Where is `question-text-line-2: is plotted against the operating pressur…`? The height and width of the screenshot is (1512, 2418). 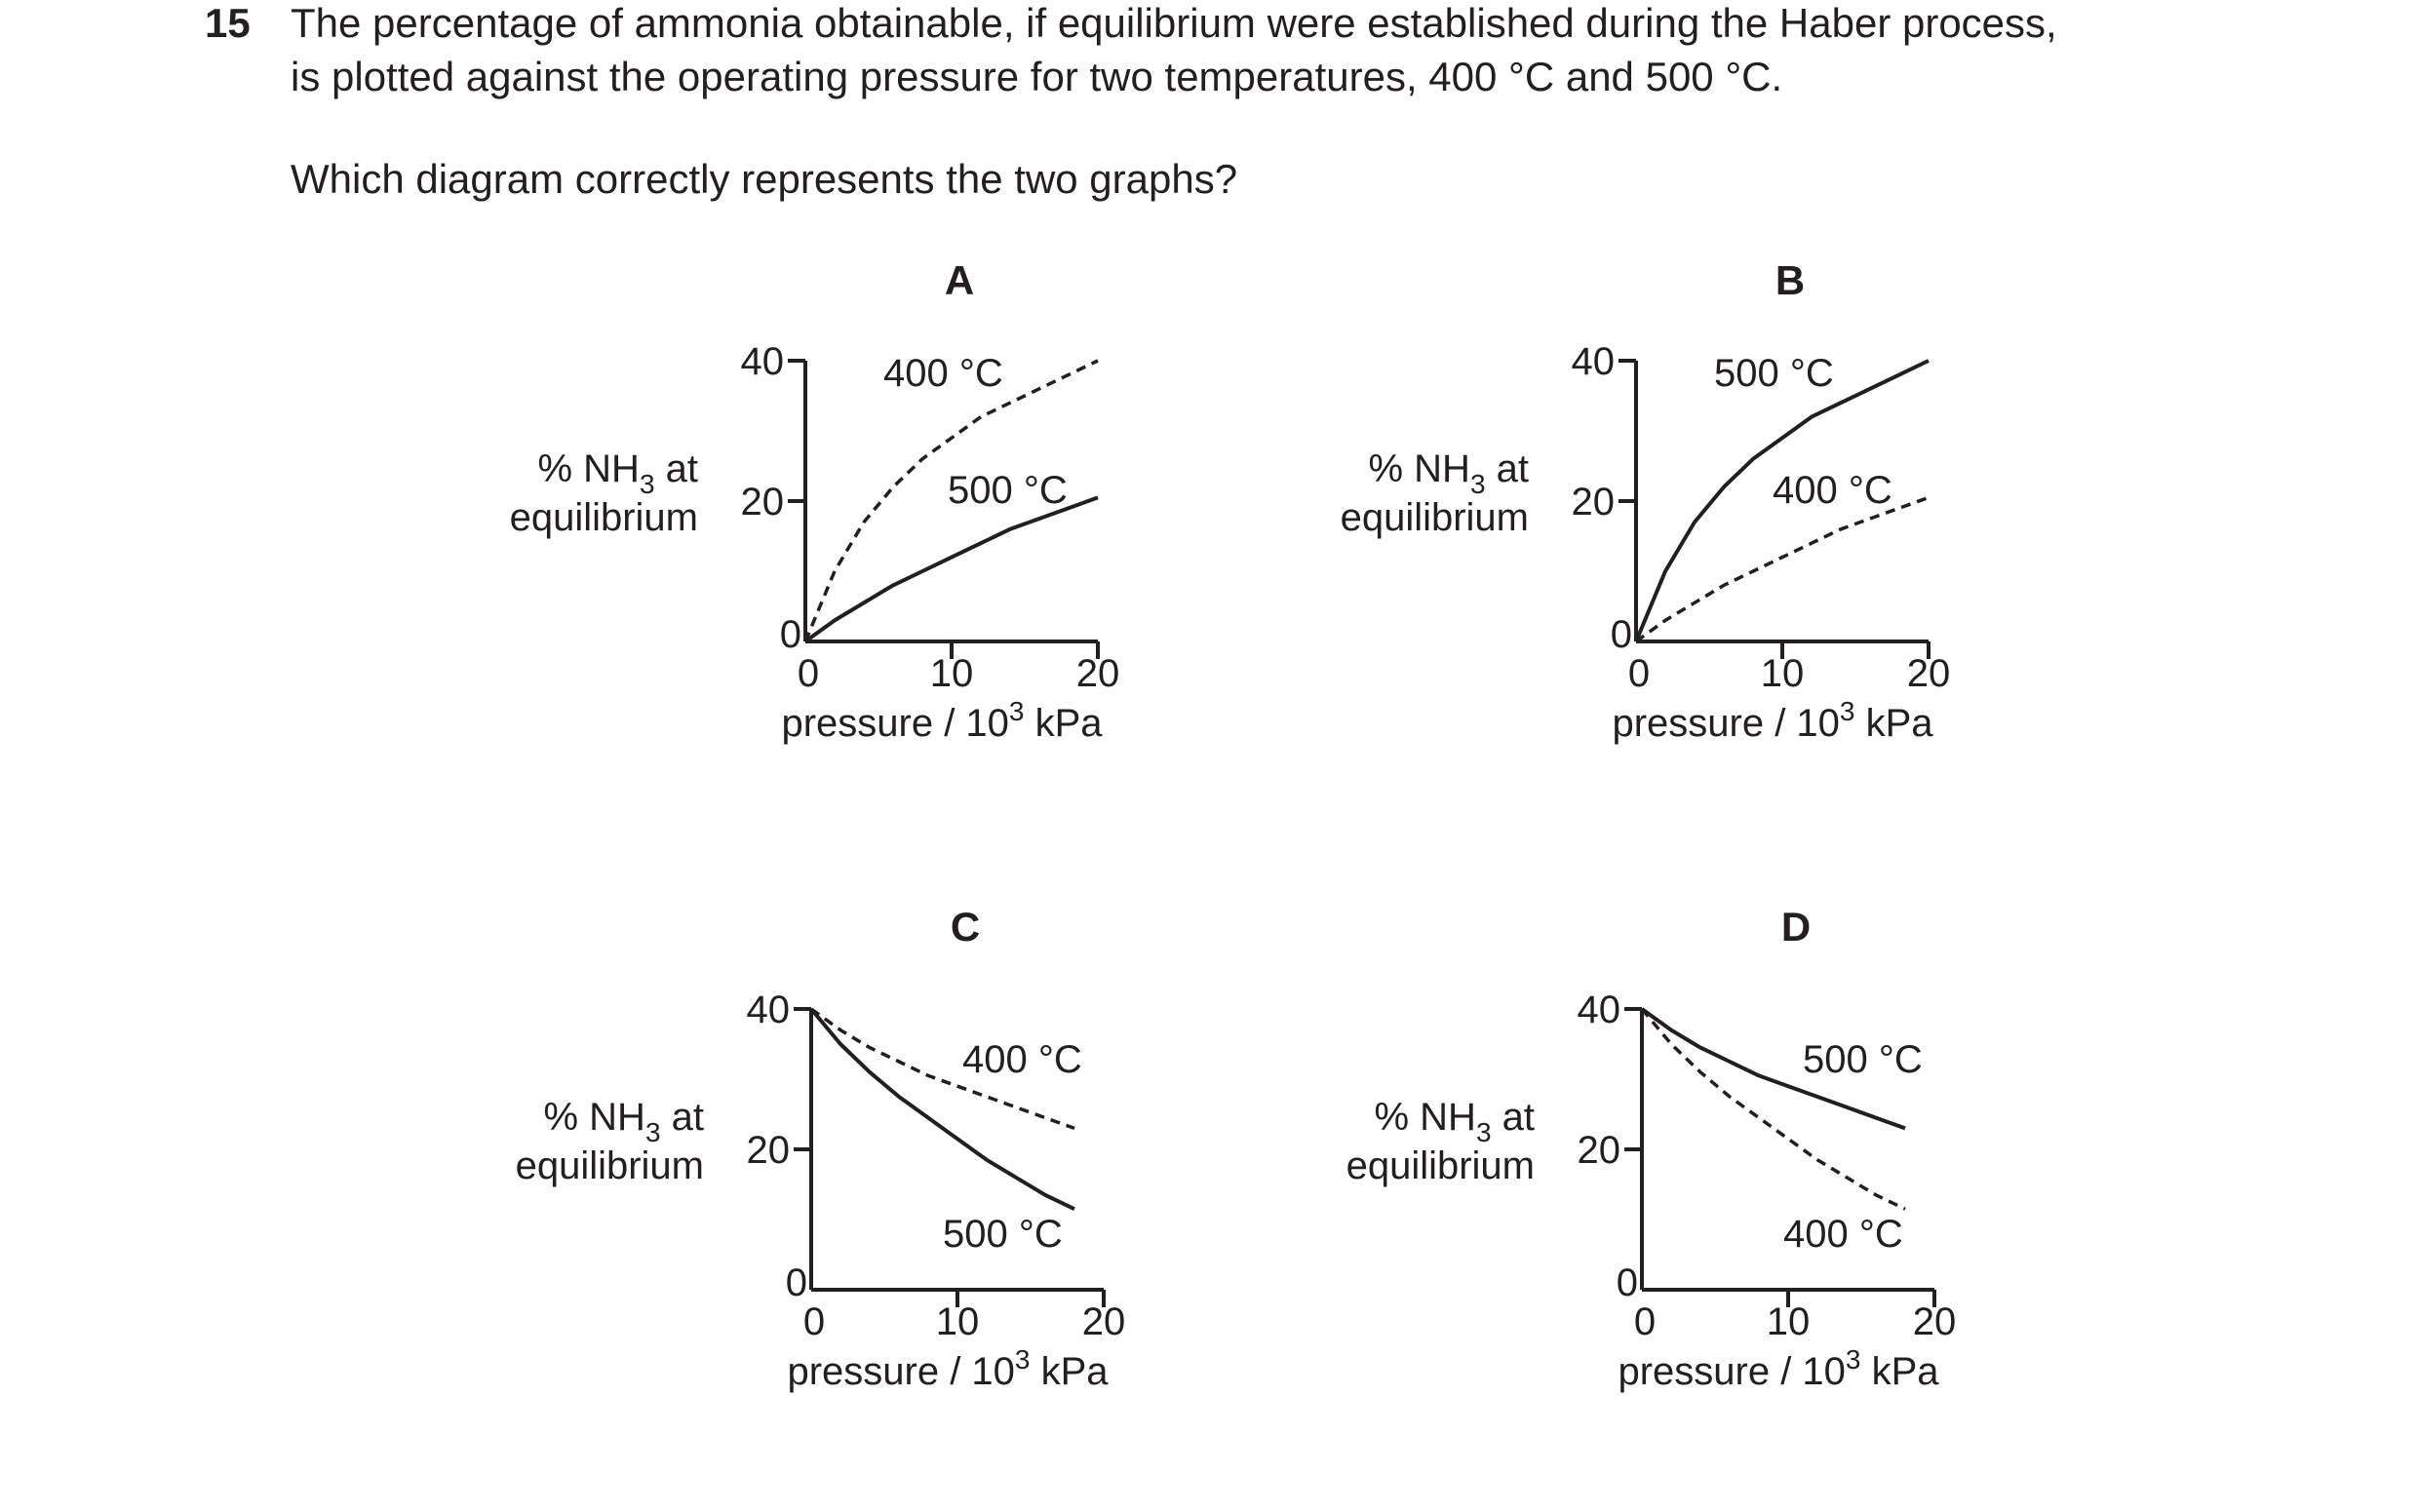
question-text-line-2: is plotted against the operating pressur… is located at coordinates (1037, 76).